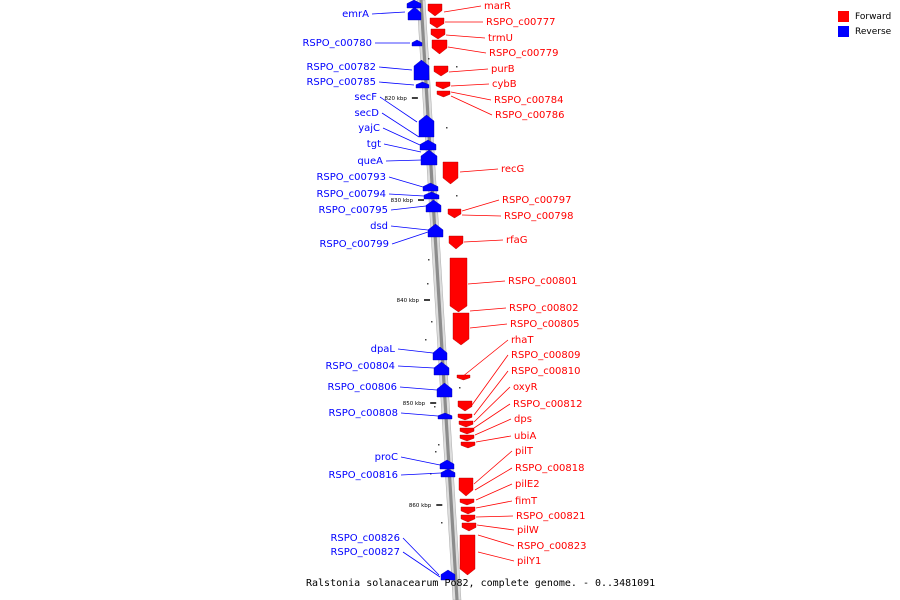 This screenshot has height=600, width=900. I want to click on forward-swatch, so click(843, 16).